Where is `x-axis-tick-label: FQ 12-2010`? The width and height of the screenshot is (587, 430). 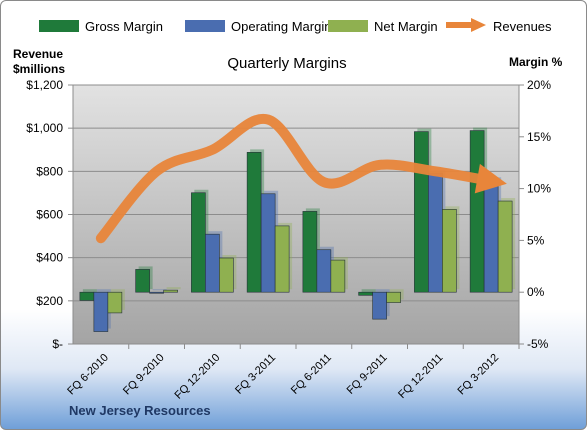 x-axis-tick-label: FQ 12-2010 is located at coordinates (198, 377).